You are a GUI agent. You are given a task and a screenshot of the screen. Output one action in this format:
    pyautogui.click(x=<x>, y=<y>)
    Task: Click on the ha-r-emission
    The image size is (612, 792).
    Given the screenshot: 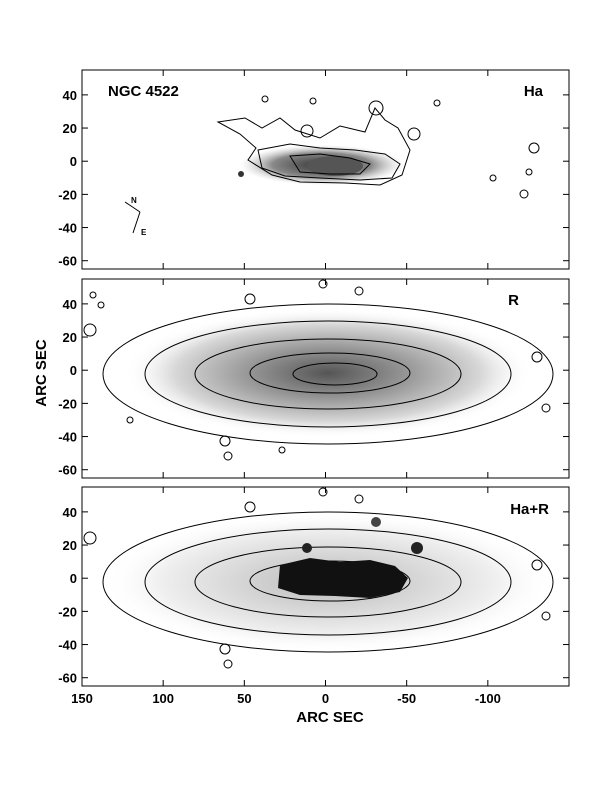 What is the action you would take?
    pyautogui.click(x=343, y=578)
    